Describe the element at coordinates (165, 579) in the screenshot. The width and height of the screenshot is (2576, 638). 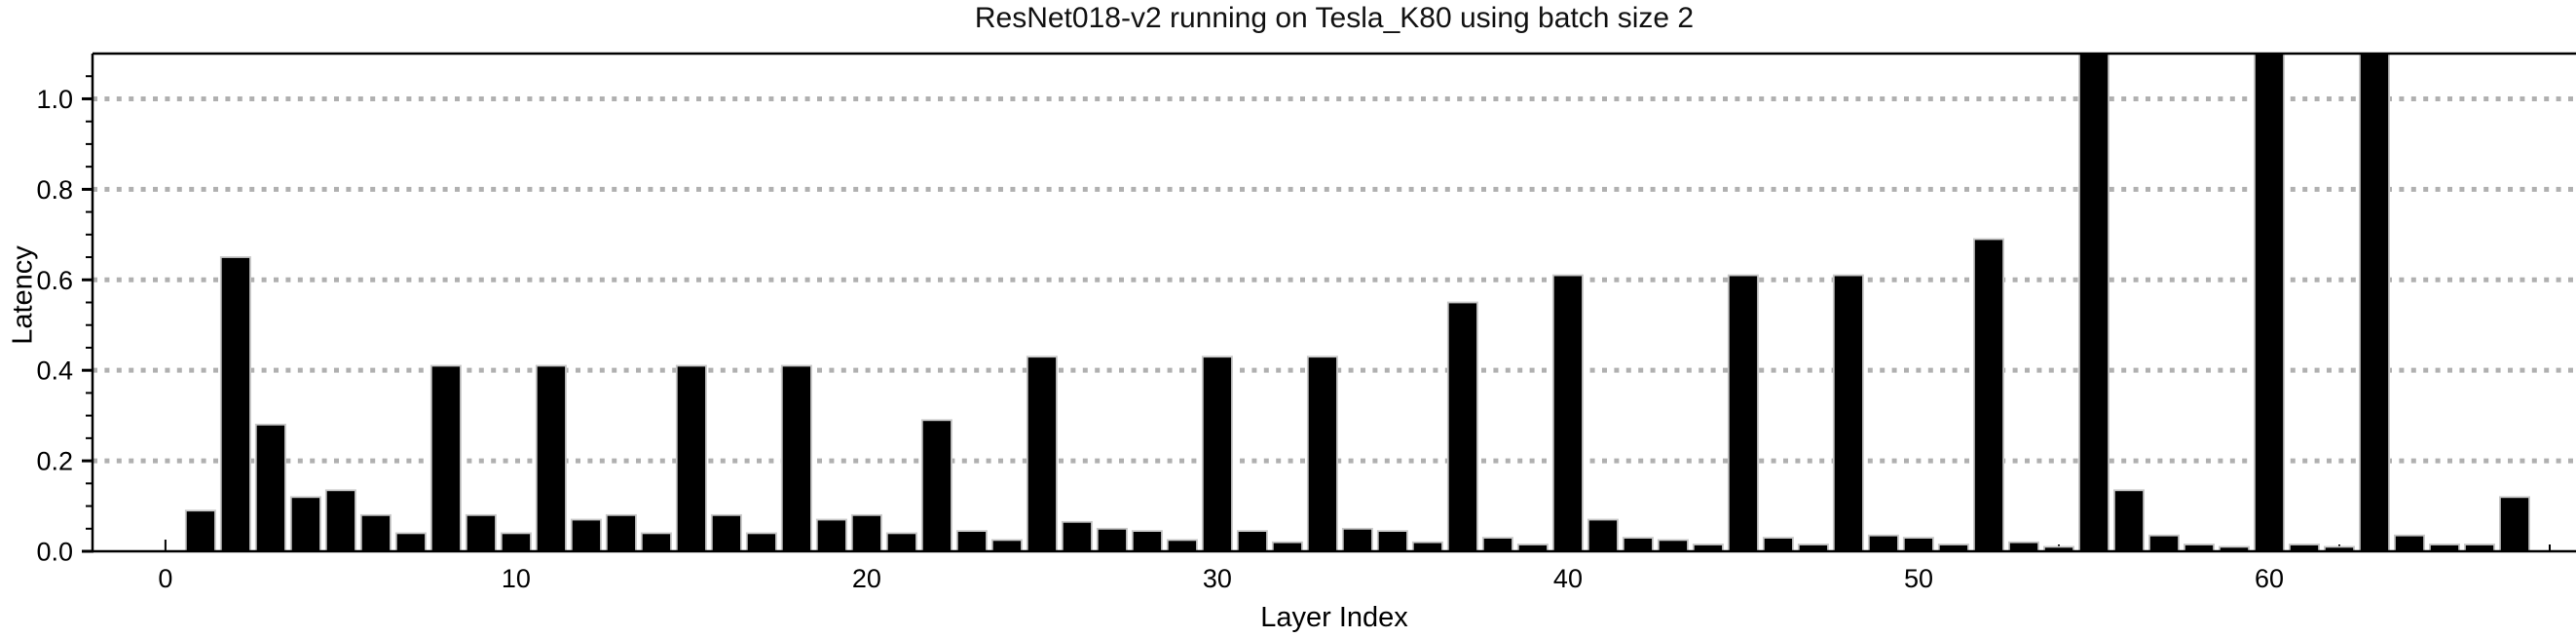
I see `x-tick-label: 0` at that location.